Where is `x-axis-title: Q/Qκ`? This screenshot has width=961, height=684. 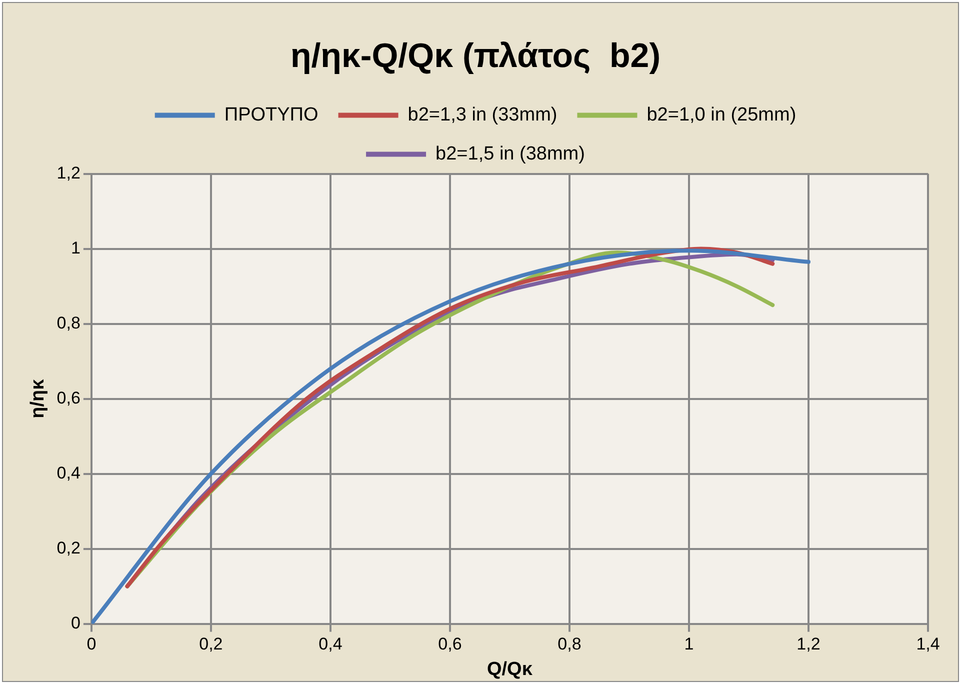 x-axis-title: Q/Qκ is located at coordinates (509, 669).